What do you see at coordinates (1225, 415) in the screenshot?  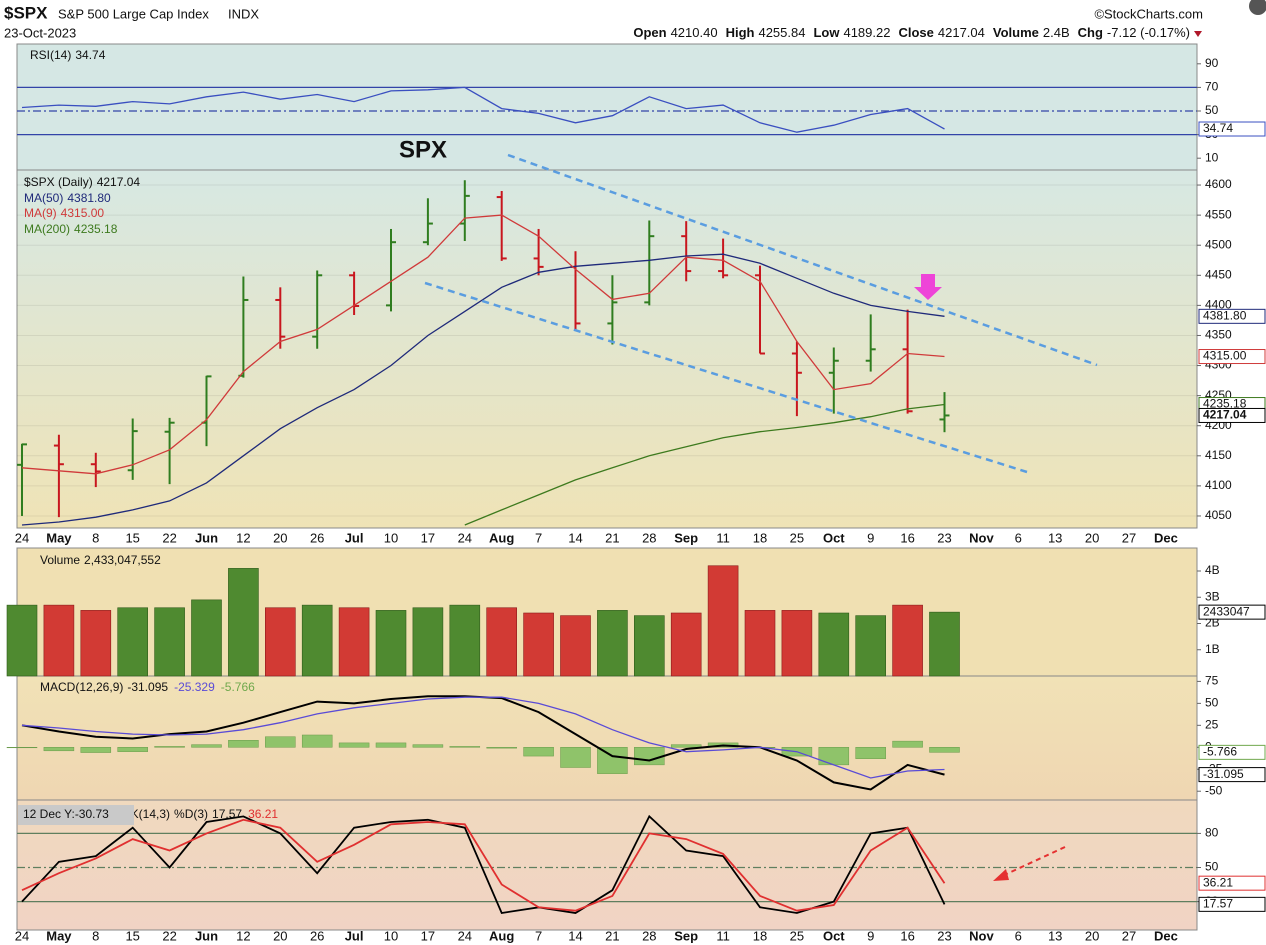 I see `value-label: 4217.04` at bounding box center [1225, 415].